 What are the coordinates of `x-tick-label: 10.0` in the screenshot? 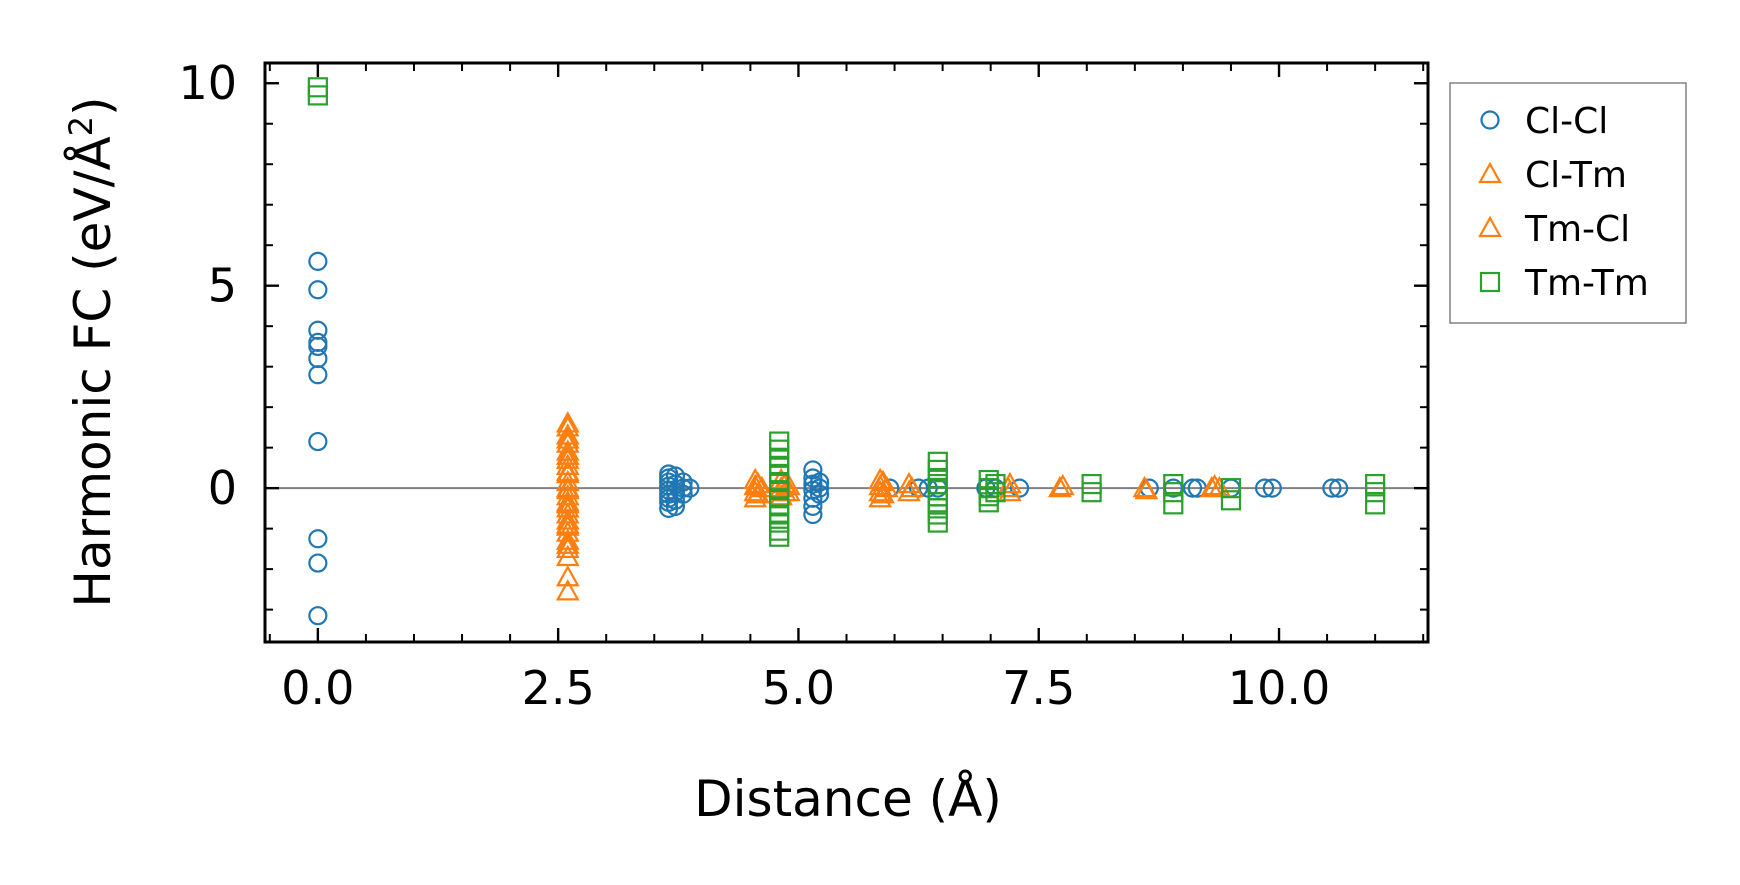 It's located at (1279, 688).